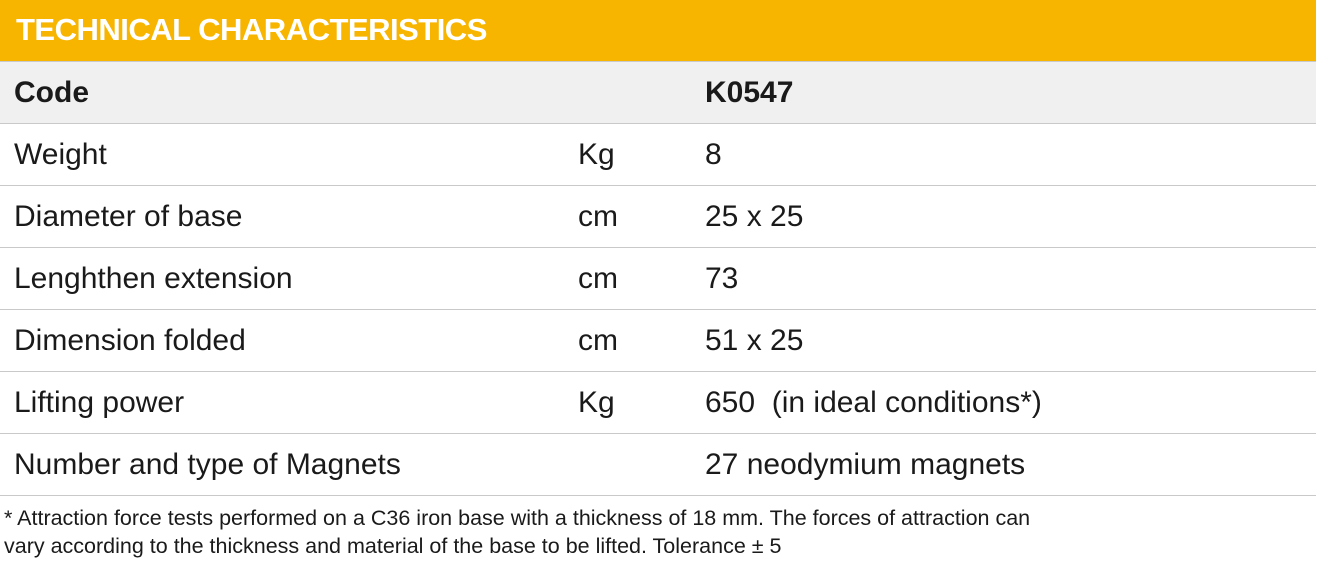 This screenshot has height=571, width=1320. What do you see at coordinates (754, 216) in the screenshot?
I see `spec-value: 25 x 25` at bounding box center [754, 216].